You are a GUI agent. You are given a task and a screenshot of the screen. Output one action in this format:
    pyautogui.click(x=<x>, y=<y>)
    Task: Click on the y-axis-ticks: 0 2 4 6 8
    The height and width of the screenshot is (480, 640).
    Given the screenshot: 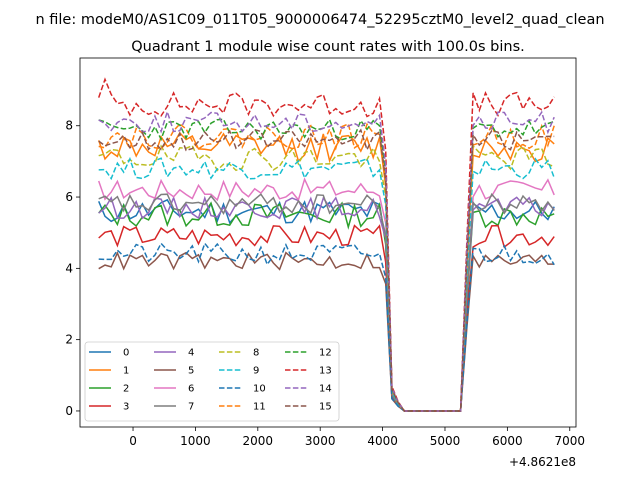 What is the action you would take?
    pyautogui.click(x=72, y=268)
    